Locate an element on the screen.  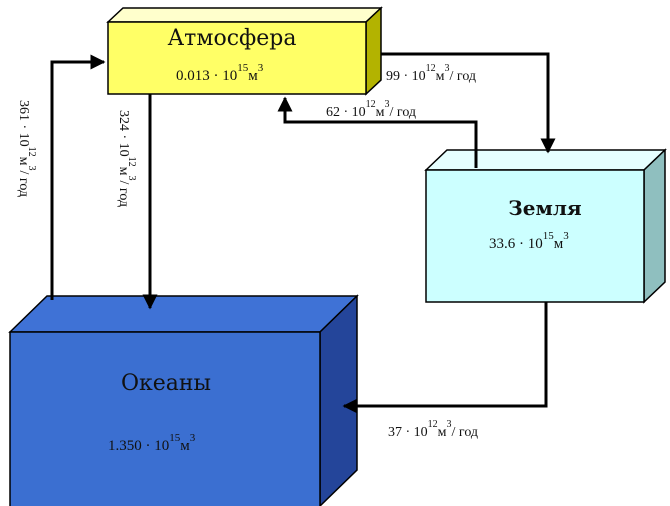
atmosphere-box-front is located at coordinates (237, 58).